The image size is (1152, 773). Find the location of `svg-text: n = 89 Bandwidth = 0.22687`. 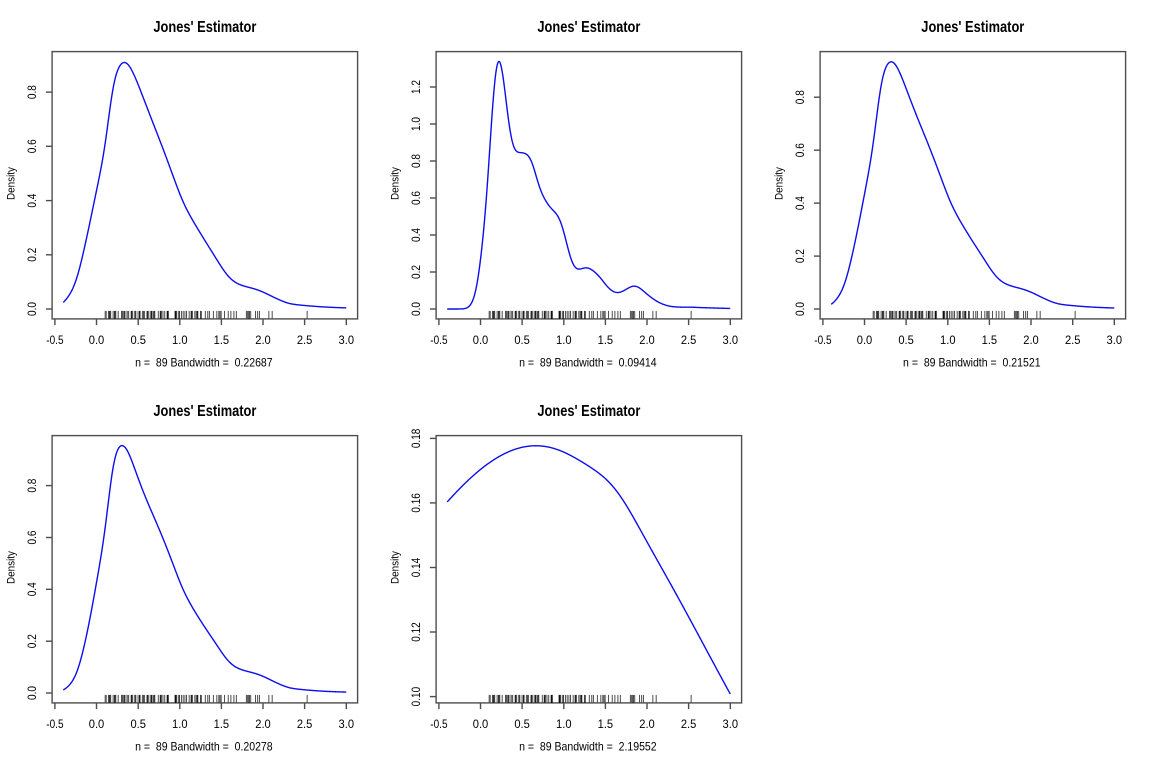

svg-text: n = 89 Bandwidth = 0.22687 is located at coordinates (204, 363).